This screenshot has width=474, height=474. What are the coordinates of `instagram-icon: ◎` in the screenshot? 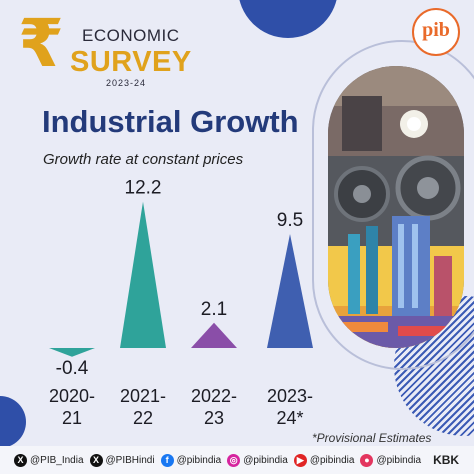 It's located at (234, 460).